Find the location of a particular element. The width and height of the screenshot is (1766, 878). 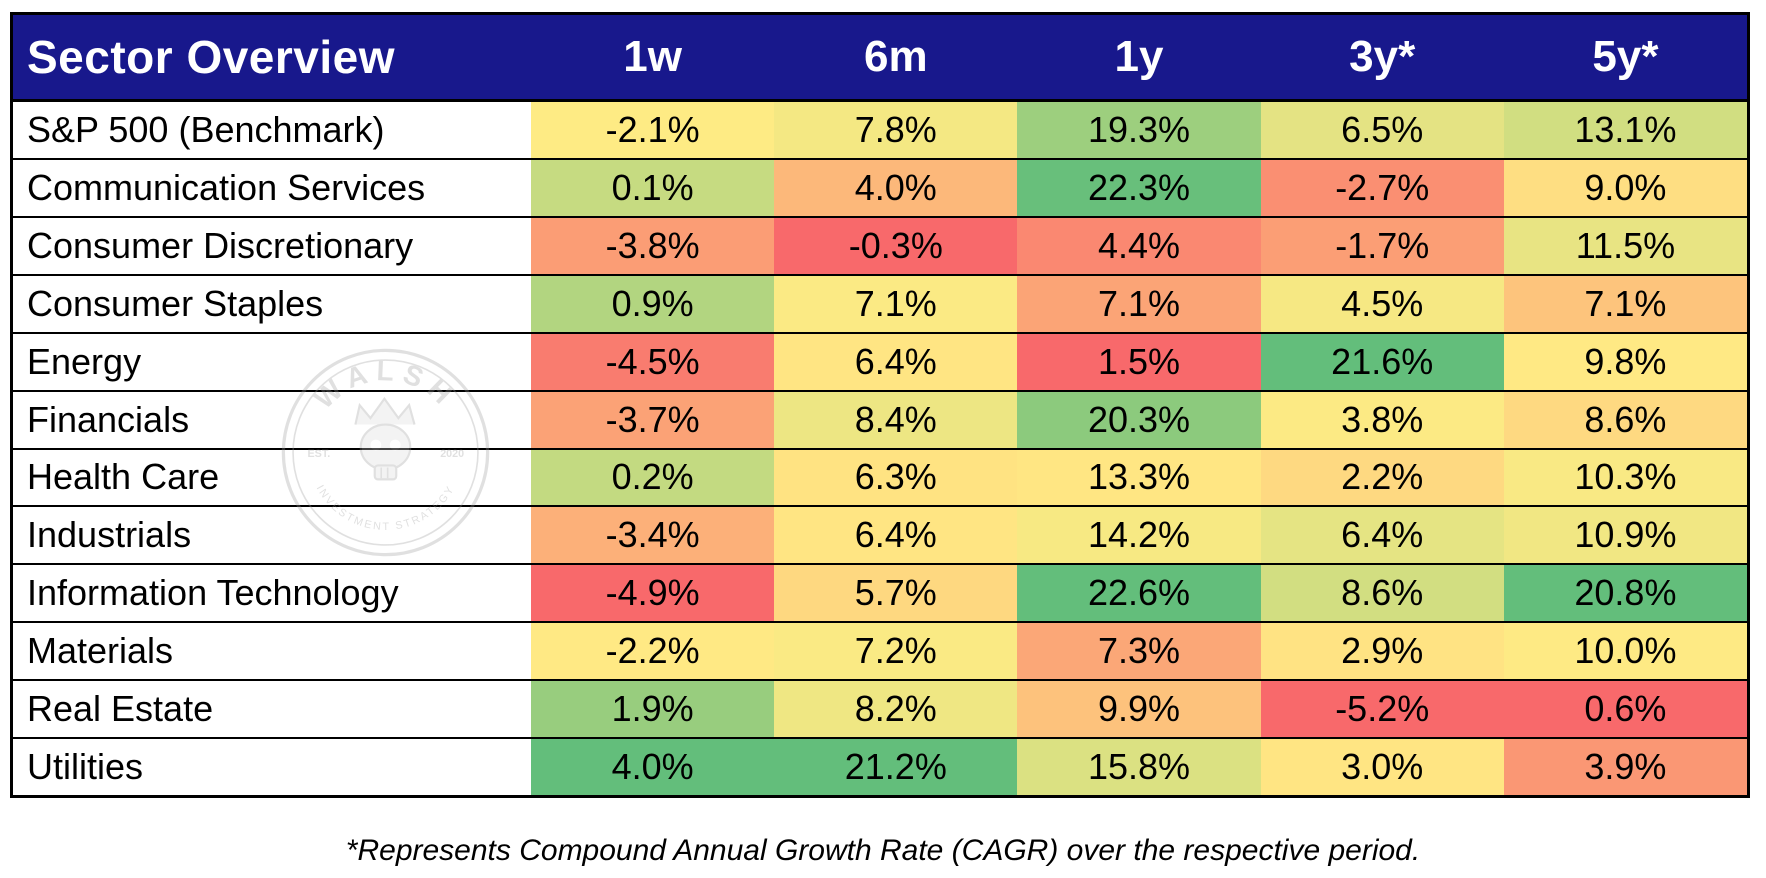

value-cell: 21.2% is located at coordinates (896, 767).